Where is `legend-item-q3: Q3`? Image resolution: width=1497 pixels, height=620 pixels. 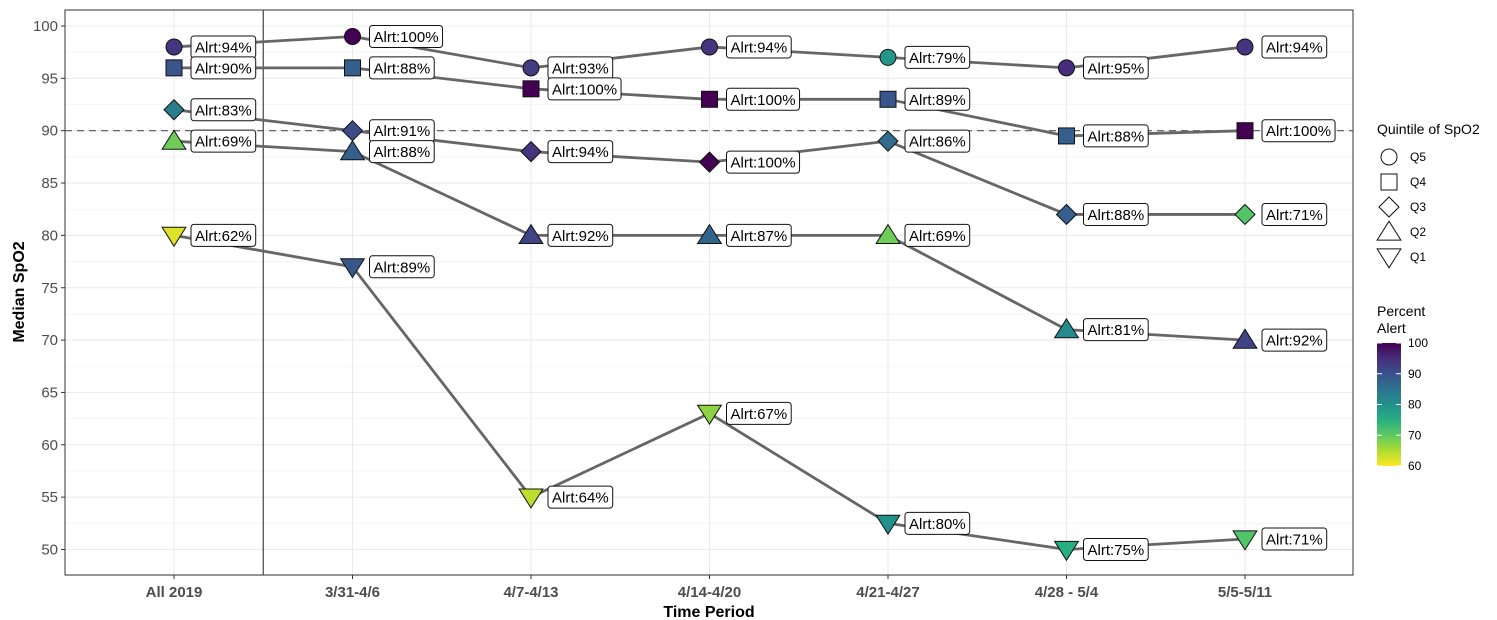 legend-item-q3: Q3 is located at coordinates (1402, 207).